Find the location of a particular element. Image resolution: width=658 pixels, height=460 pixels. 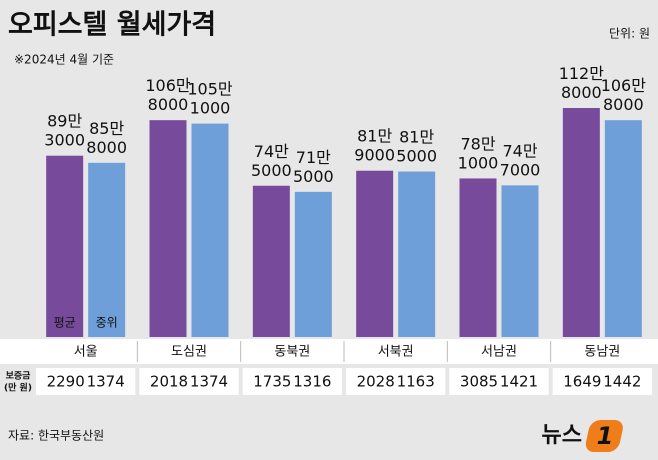

logo-text: 뉴스 is located at coordinates (562, 435).